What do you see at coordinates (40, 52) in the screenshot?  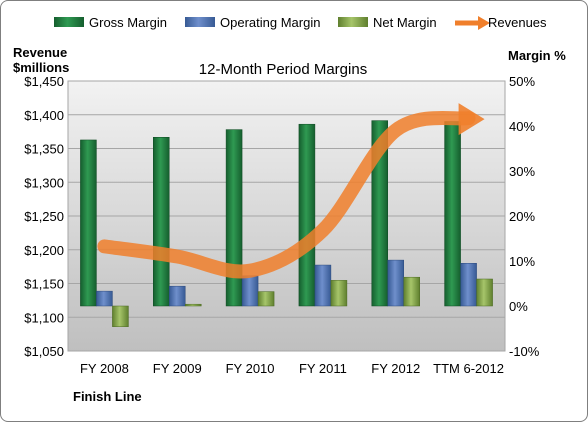 I see `left-axis-title-line1: Revenue` at bounding box center [40, 52].